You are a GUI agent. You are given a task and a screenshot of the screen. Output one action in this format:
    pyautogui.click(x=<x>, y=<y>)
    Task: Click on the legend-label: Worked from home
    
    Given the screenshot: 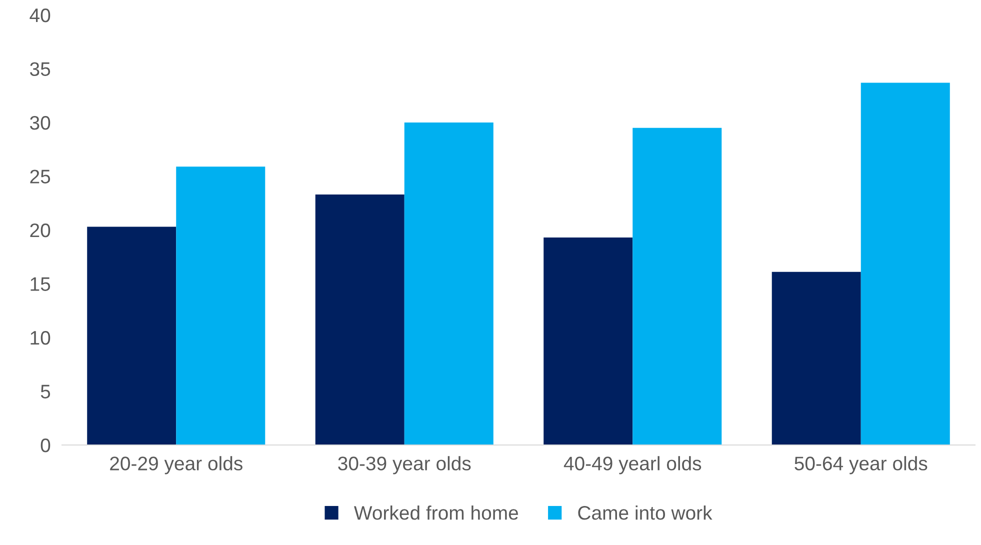 What is the action you would take?
    pyautogui.click(x=436, y=513)
    